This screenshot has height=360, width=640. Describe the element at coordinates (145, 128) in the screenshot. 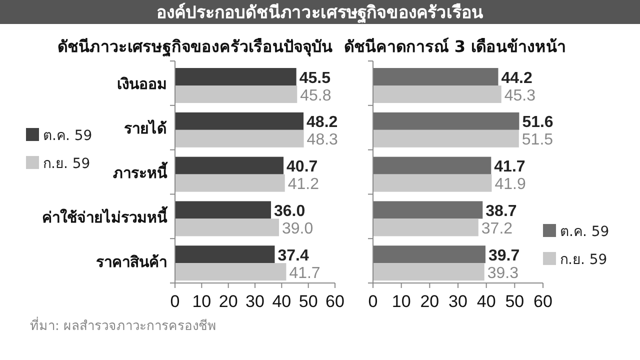

I see `y-tick-label: รายได้` at that location.